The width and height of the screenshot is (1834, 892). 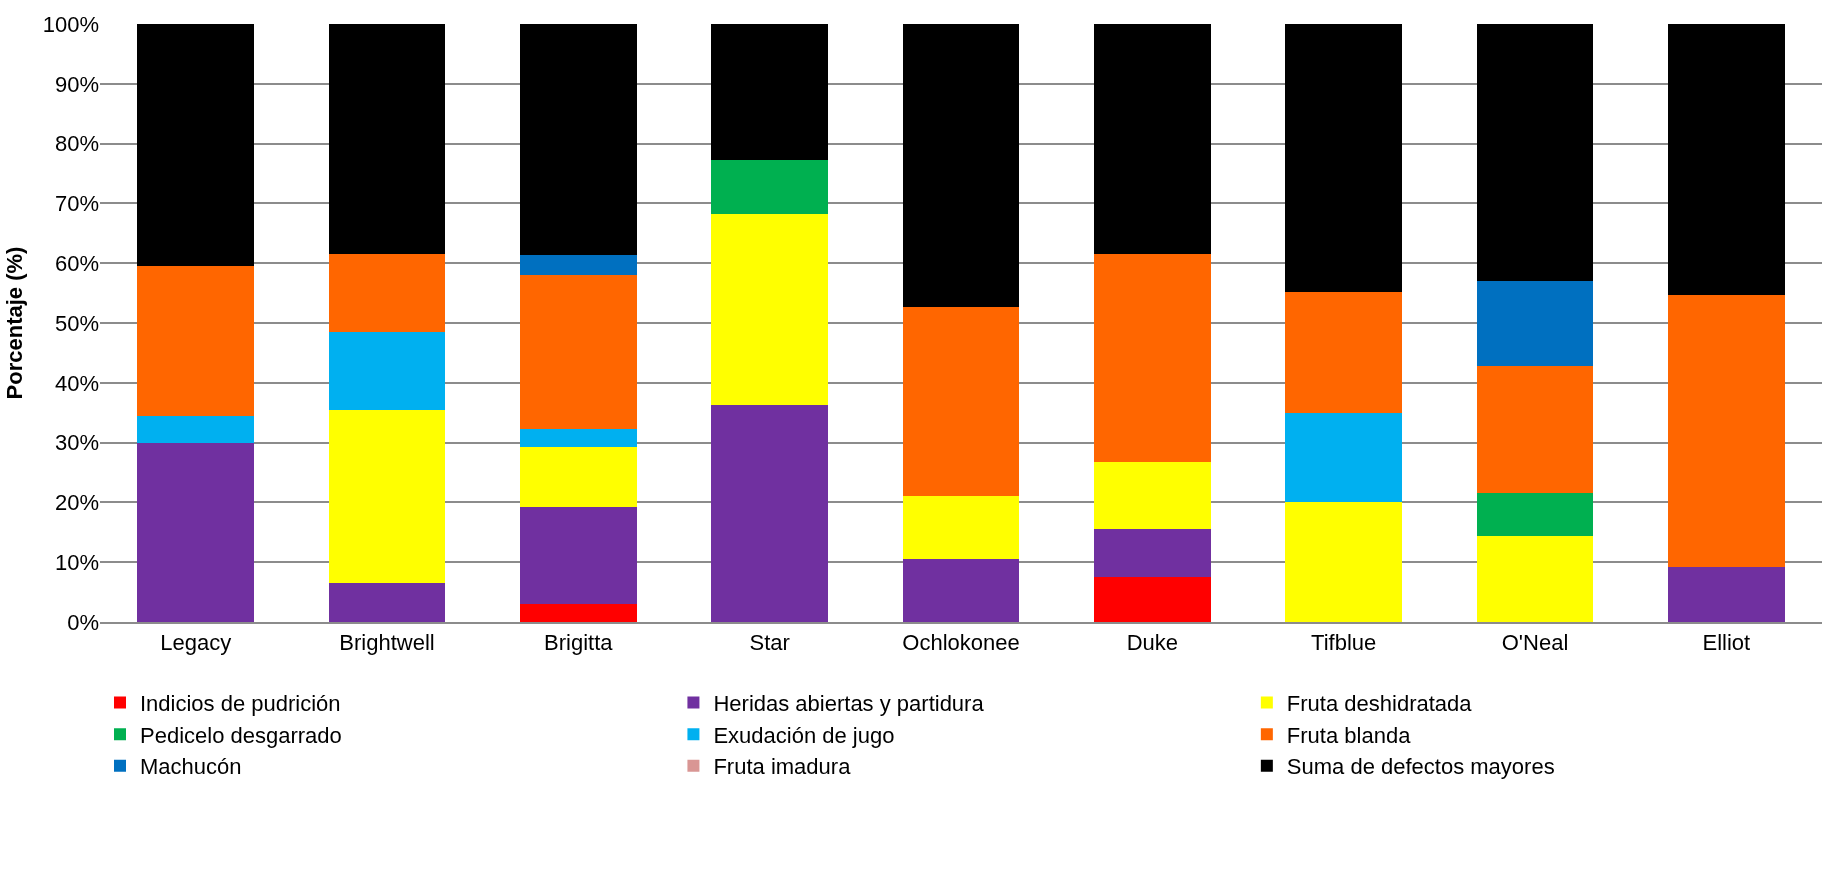 What do you see at coordinates (76, 443) in the screenshot?
I see `y-tick-label: 30%` at bounding box center [76, 443].